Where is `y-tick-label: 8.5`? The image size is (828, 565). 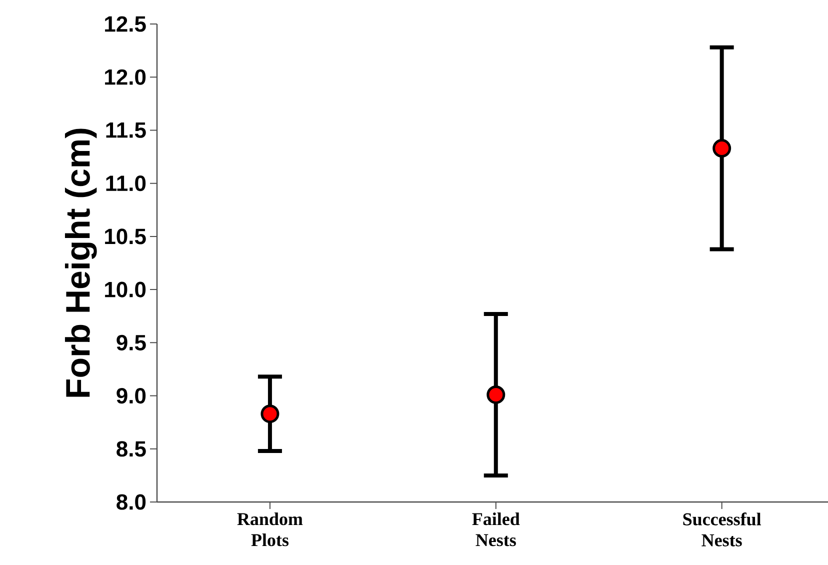 y-tick-label: 8.5 is located at coordinates (131, 449).